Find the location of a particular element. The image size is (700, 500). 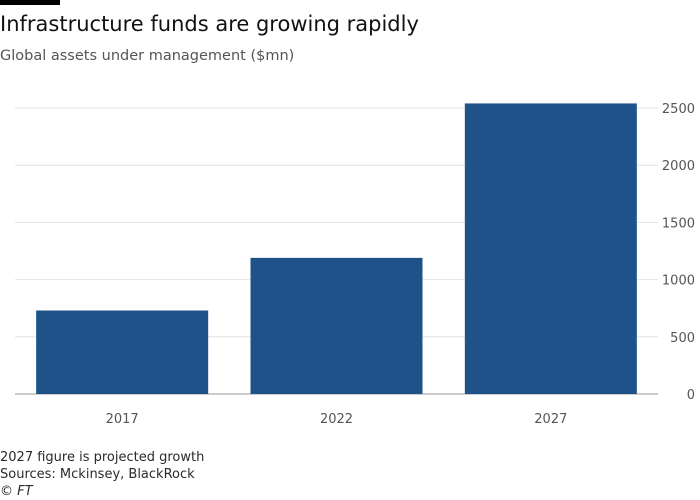

x-axis-ticks: 2017 2022 2027 is located at coordinates (337, 419).